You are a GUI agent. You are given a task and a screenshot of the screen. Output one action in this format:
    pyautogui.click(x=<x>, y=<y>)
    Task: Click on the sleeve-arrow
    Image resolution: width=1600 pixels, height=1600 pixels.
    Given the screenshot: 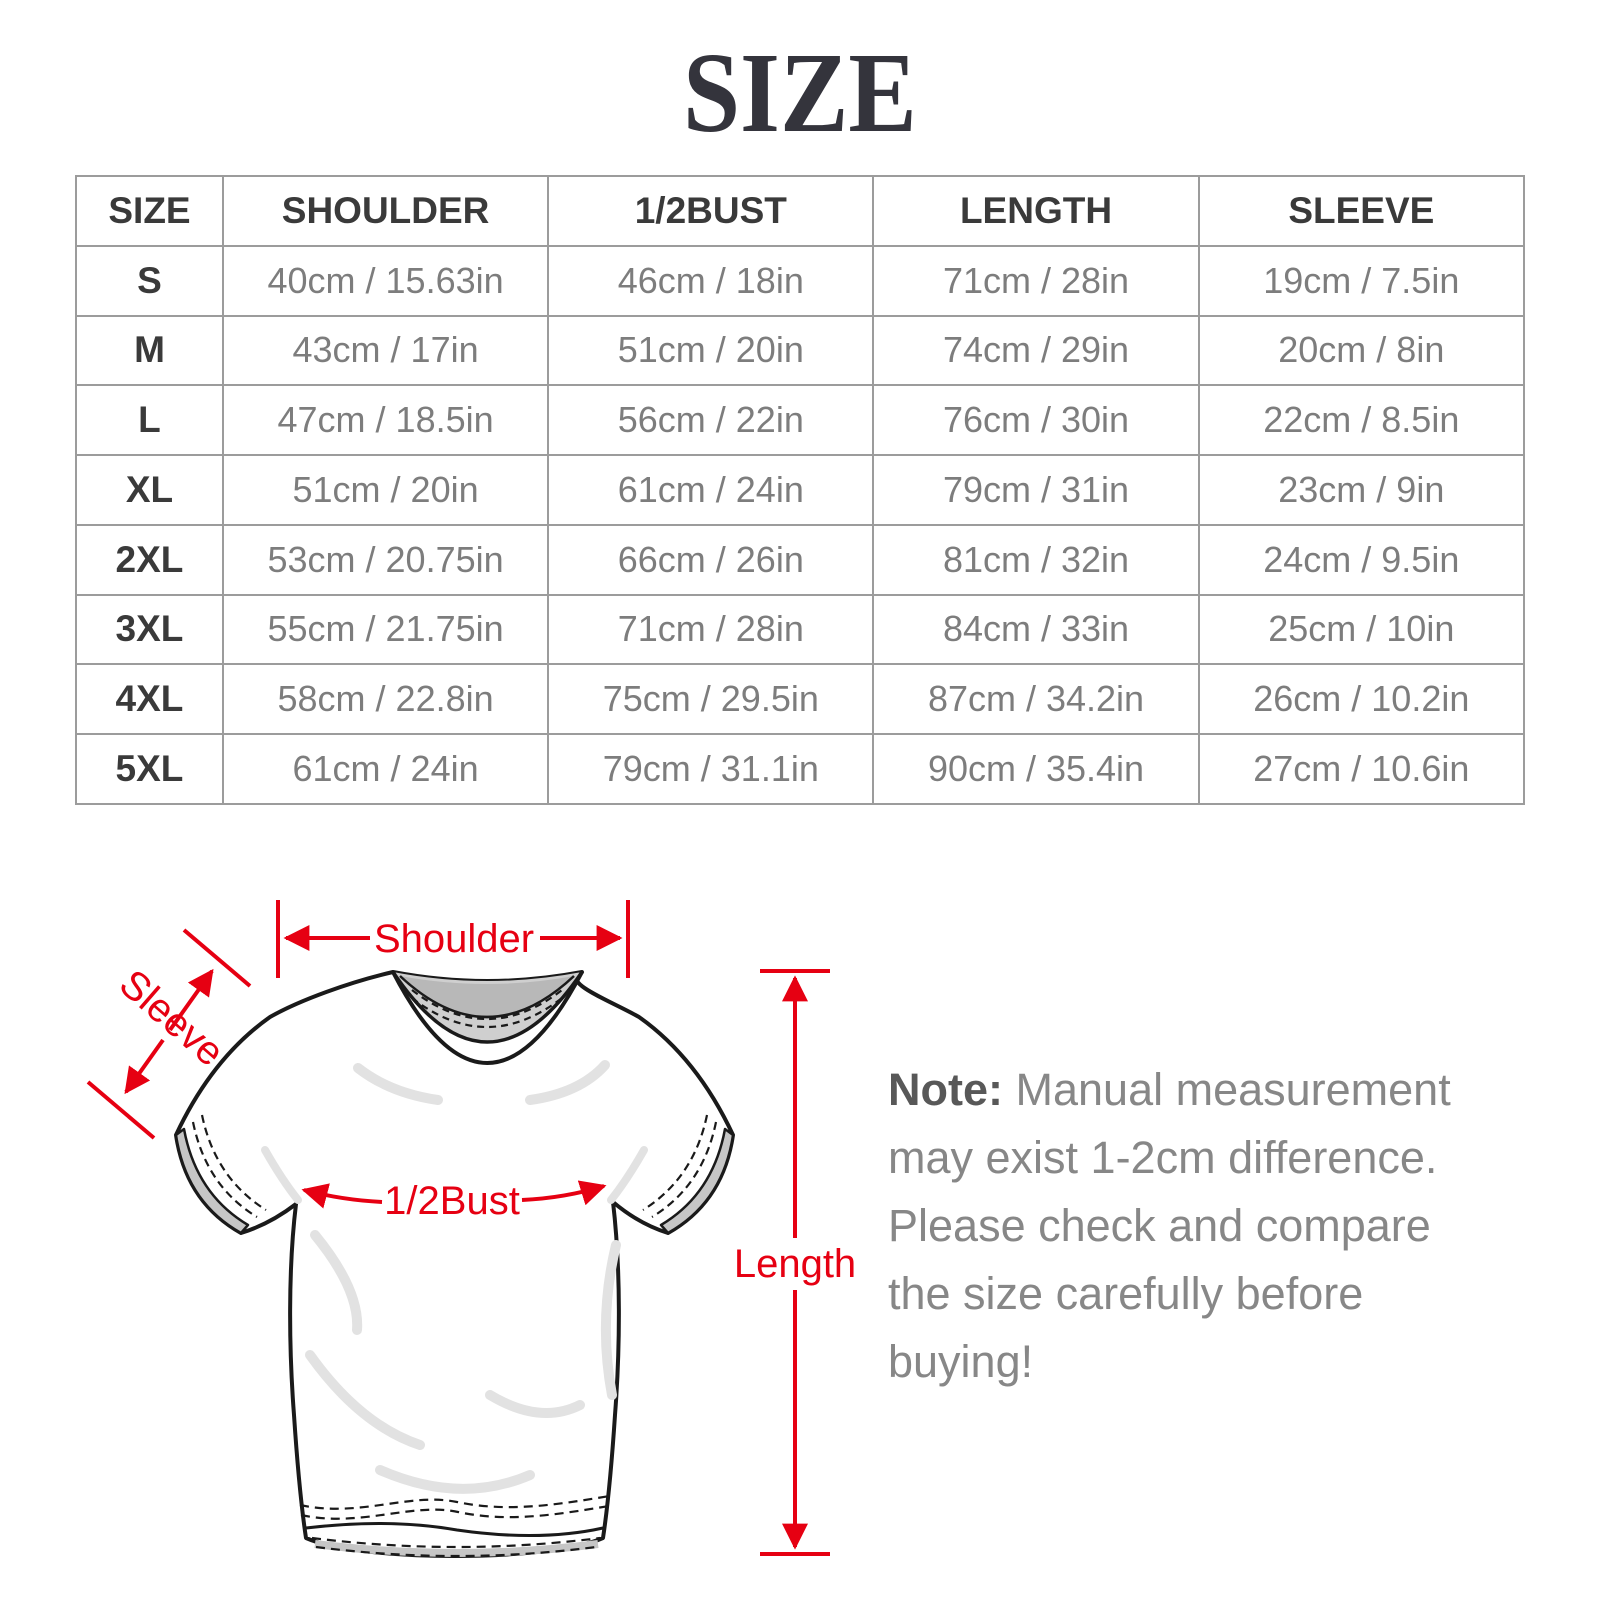 What is the action you would take?
    pyautogui.click(x=169, y=1034)
    